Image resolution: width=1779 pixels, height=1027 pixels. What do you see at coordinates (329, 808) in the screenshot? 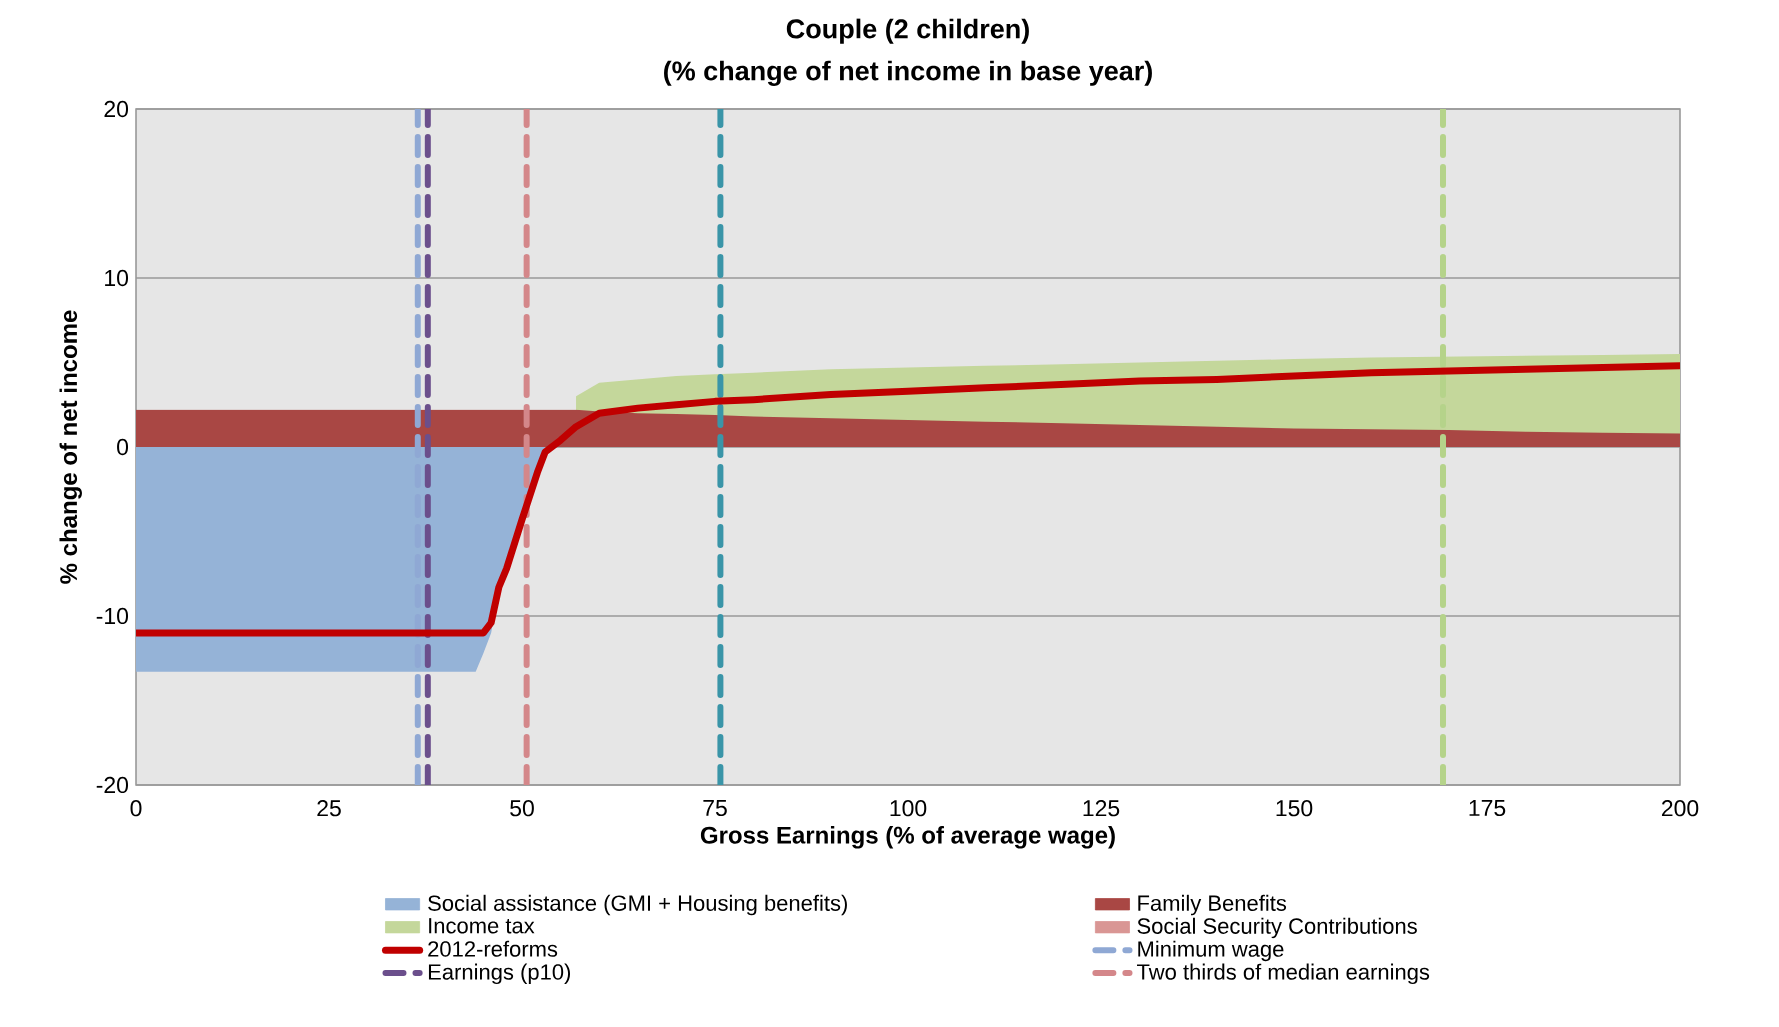
I see `x-tick-label: 25` at bounding box center [329, 808].